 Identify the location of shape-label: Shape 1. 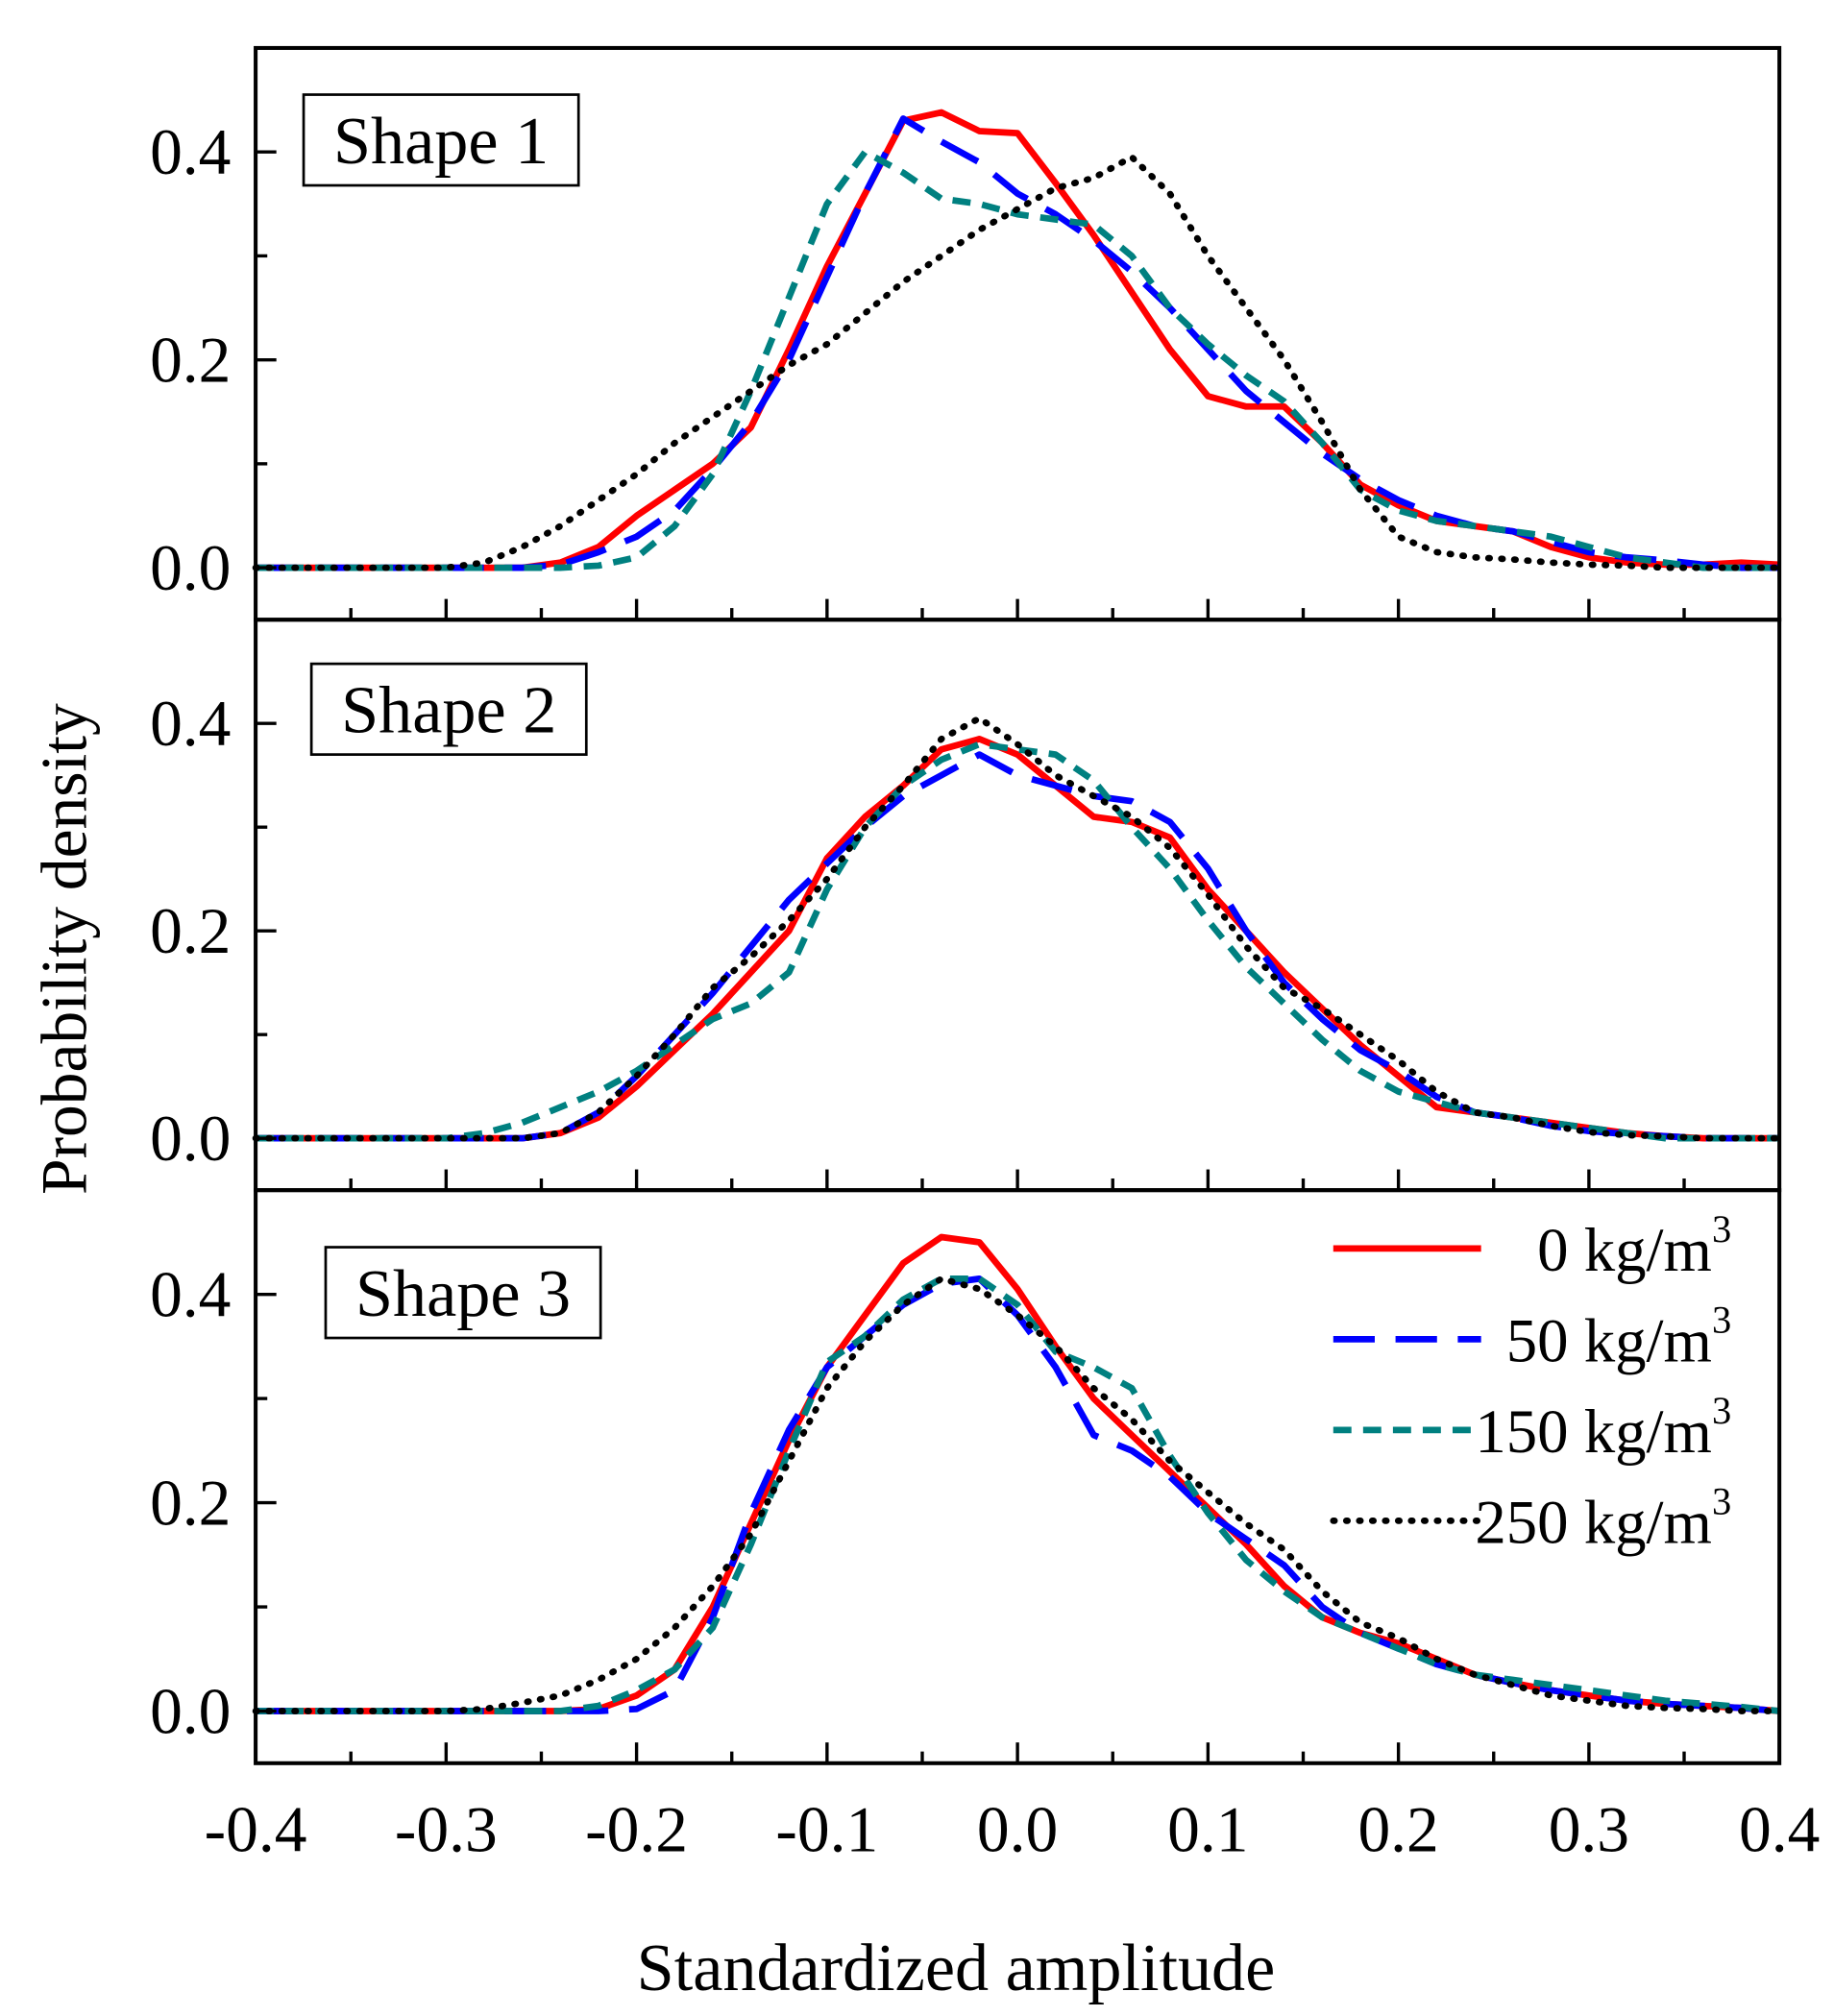
(441, 142).